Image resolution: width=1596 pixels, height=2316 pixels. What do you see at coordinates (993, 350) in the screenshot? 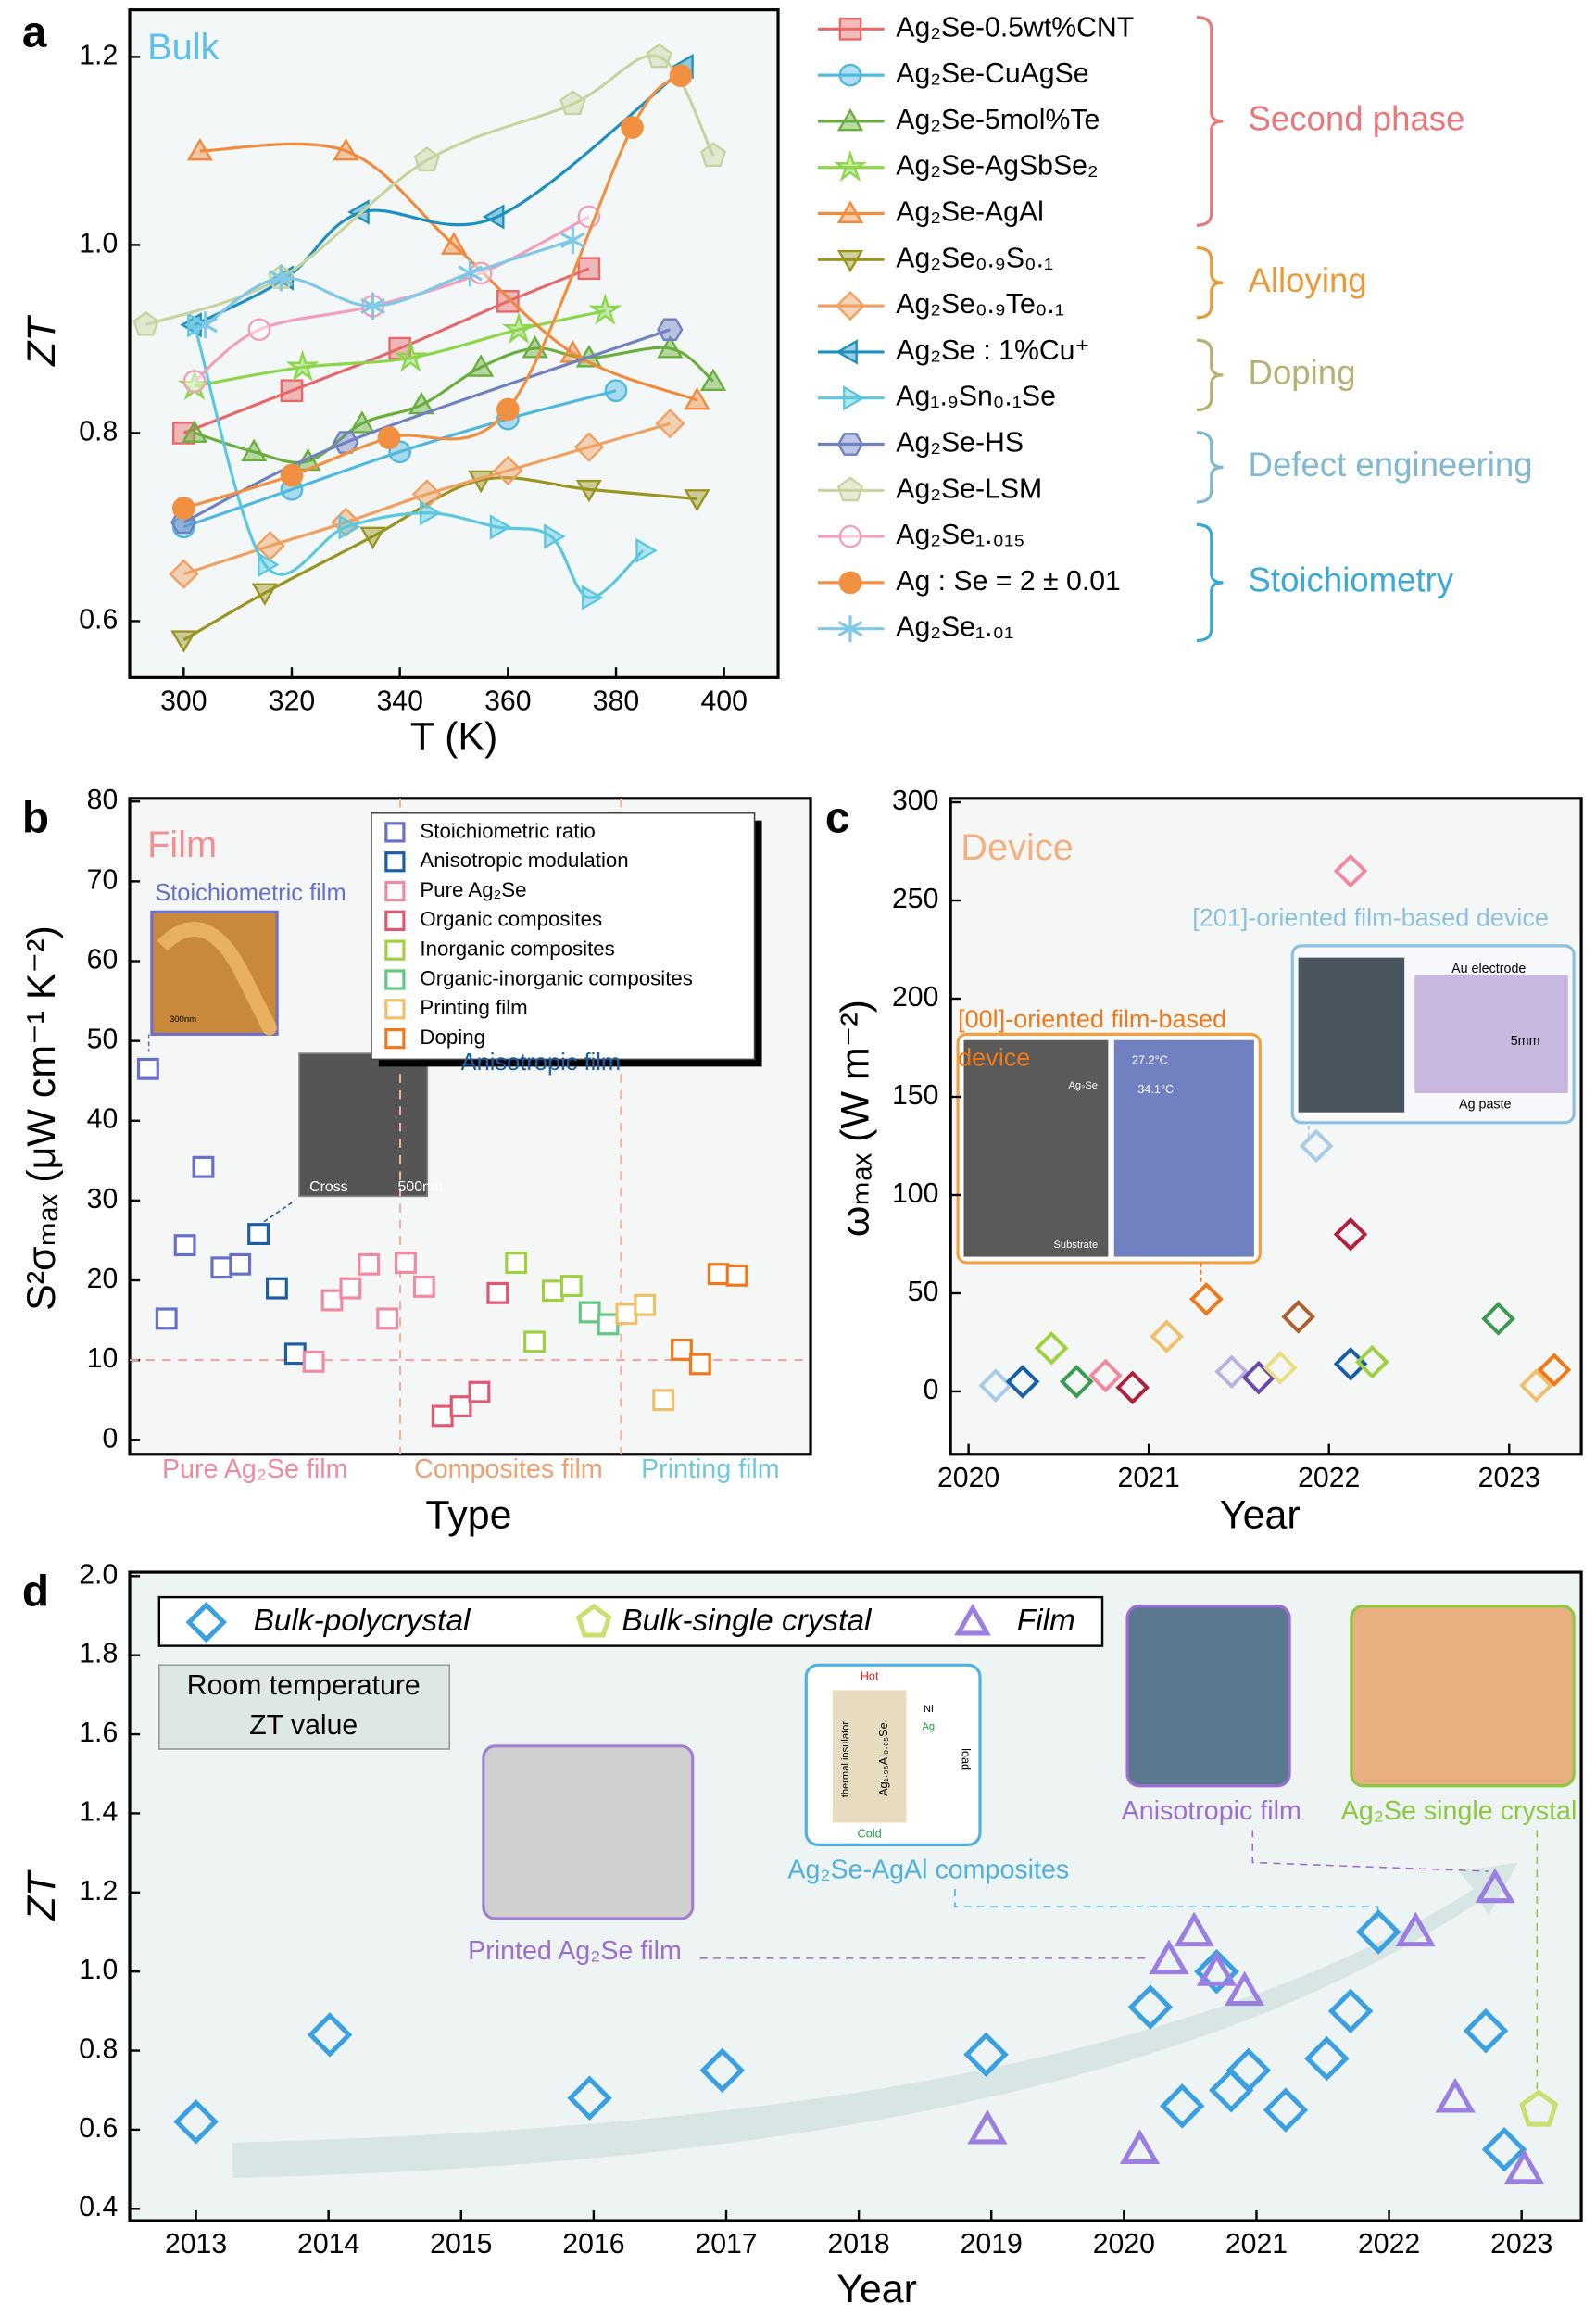
I see `legend-label: Ag₂Se : 1%Cu⁺` at bounding box center [993, 350].